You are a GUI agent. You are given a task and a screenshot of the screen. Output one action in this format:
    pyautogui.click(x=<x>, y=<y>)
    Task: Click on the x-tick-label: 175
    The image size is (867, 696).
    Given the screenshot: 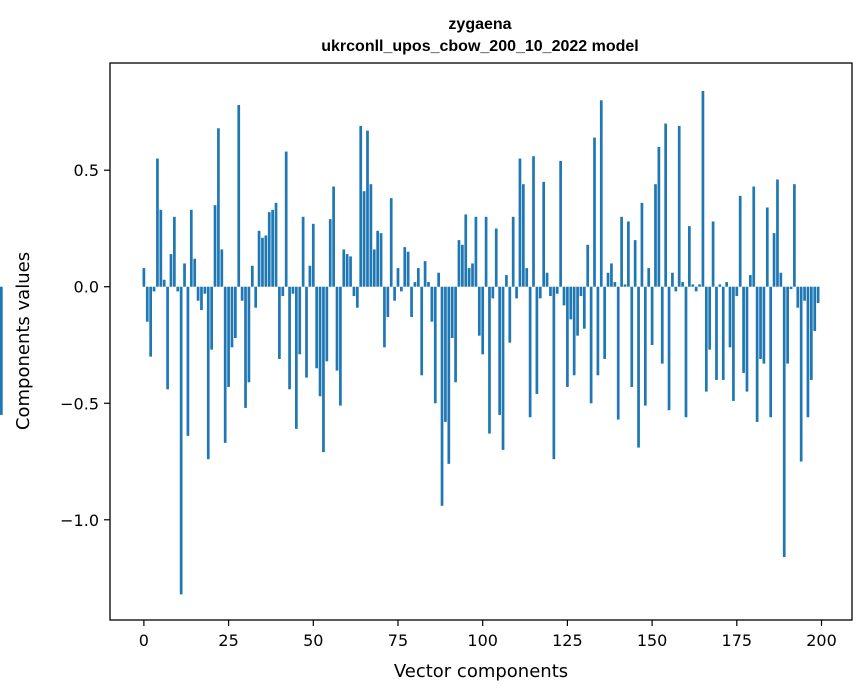 What is the action you would take?
    pyautogui.click(x=737, y=640)
    